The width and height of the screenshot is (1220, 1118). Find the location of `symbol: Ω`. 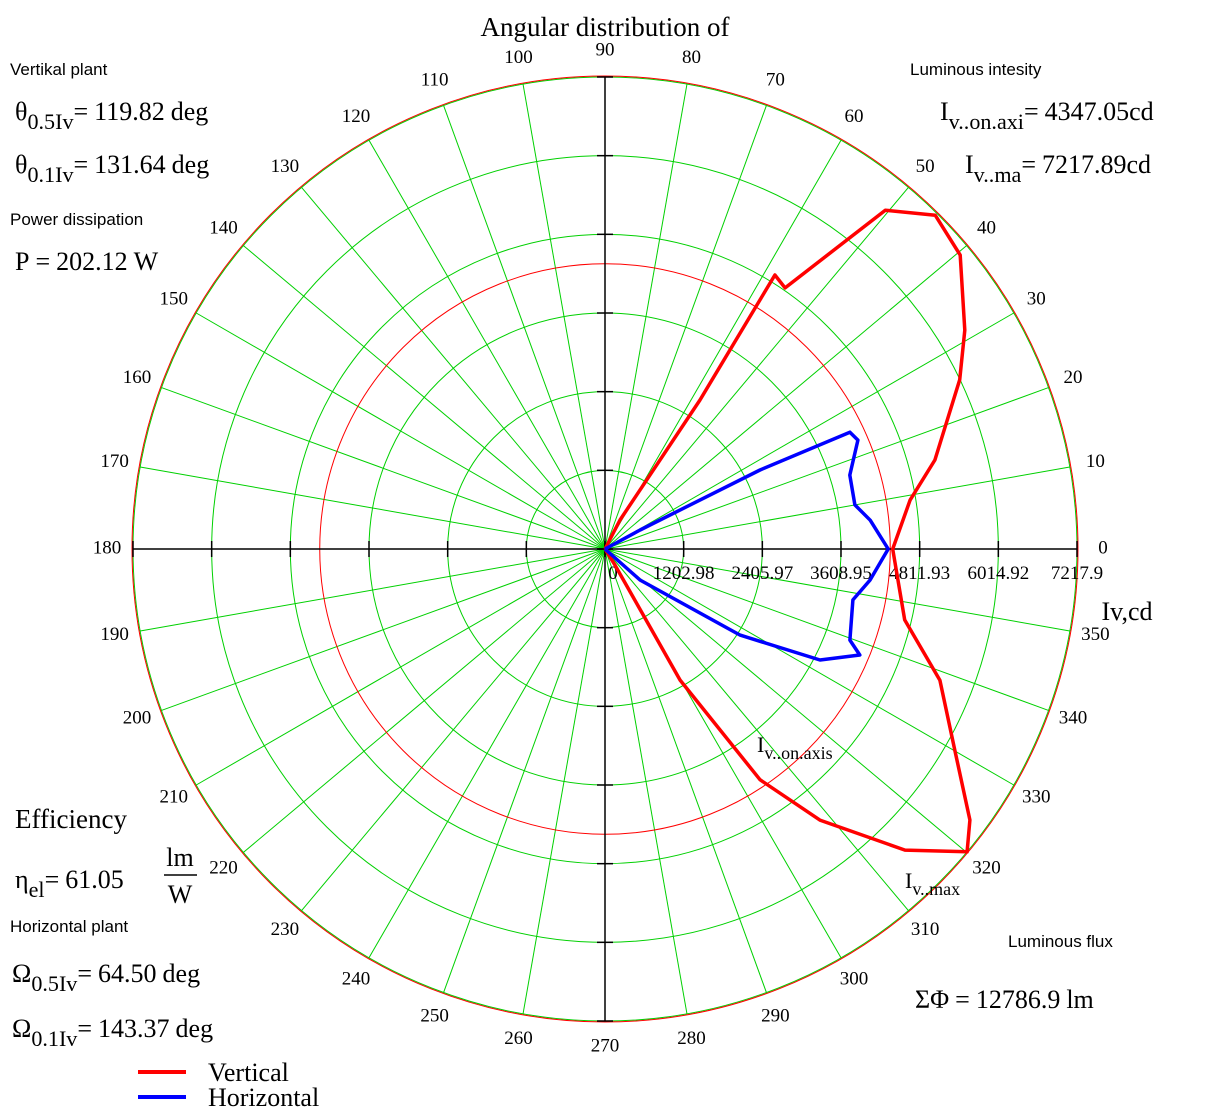

symbol: Ω is located at coordinates (21, 1028).